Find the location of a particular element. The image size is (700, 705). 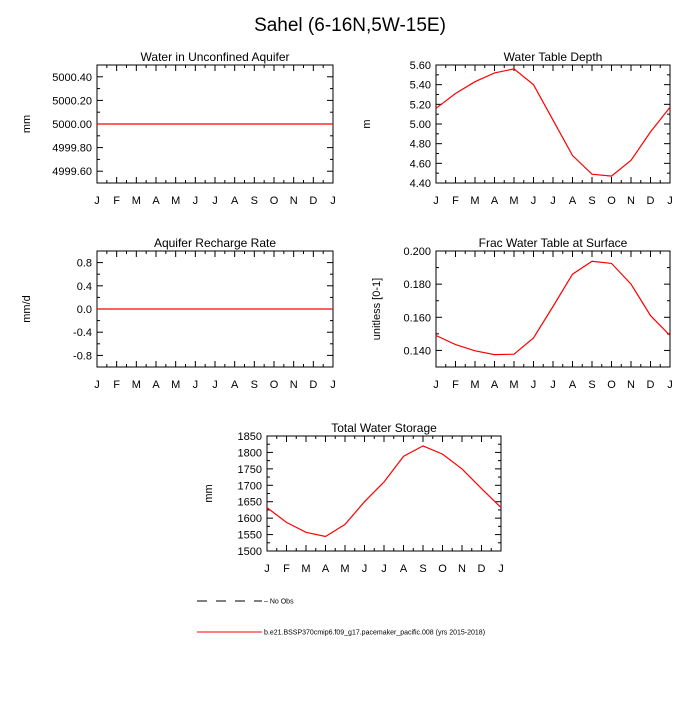

legend-obs-label: – No Obs is located at coordinates (279, 602).